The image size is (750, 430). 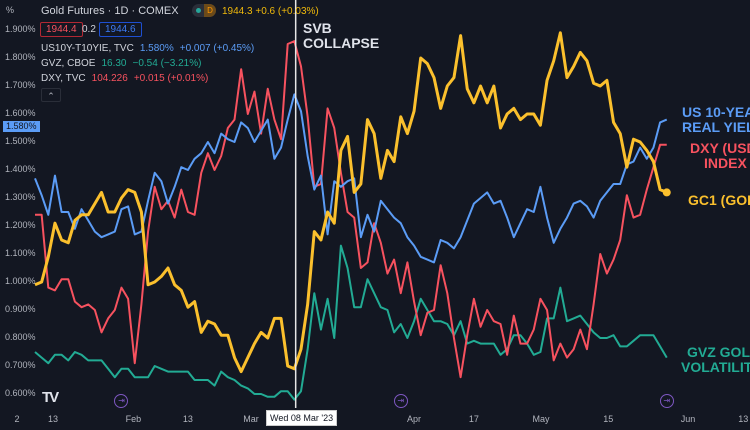 I want to click on legend-value: 1.580%, so click(x=156, y=48).